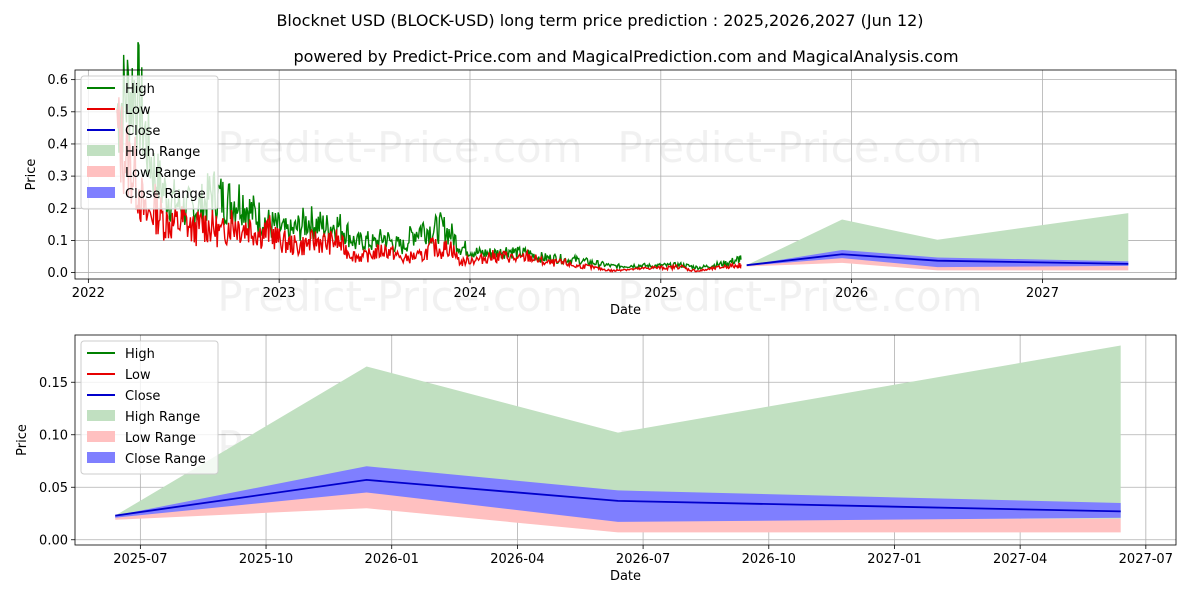  Describe the element at coordinates (1146, 559) in the screenshot. I see `x-tick-label: 2027-07` at that location.